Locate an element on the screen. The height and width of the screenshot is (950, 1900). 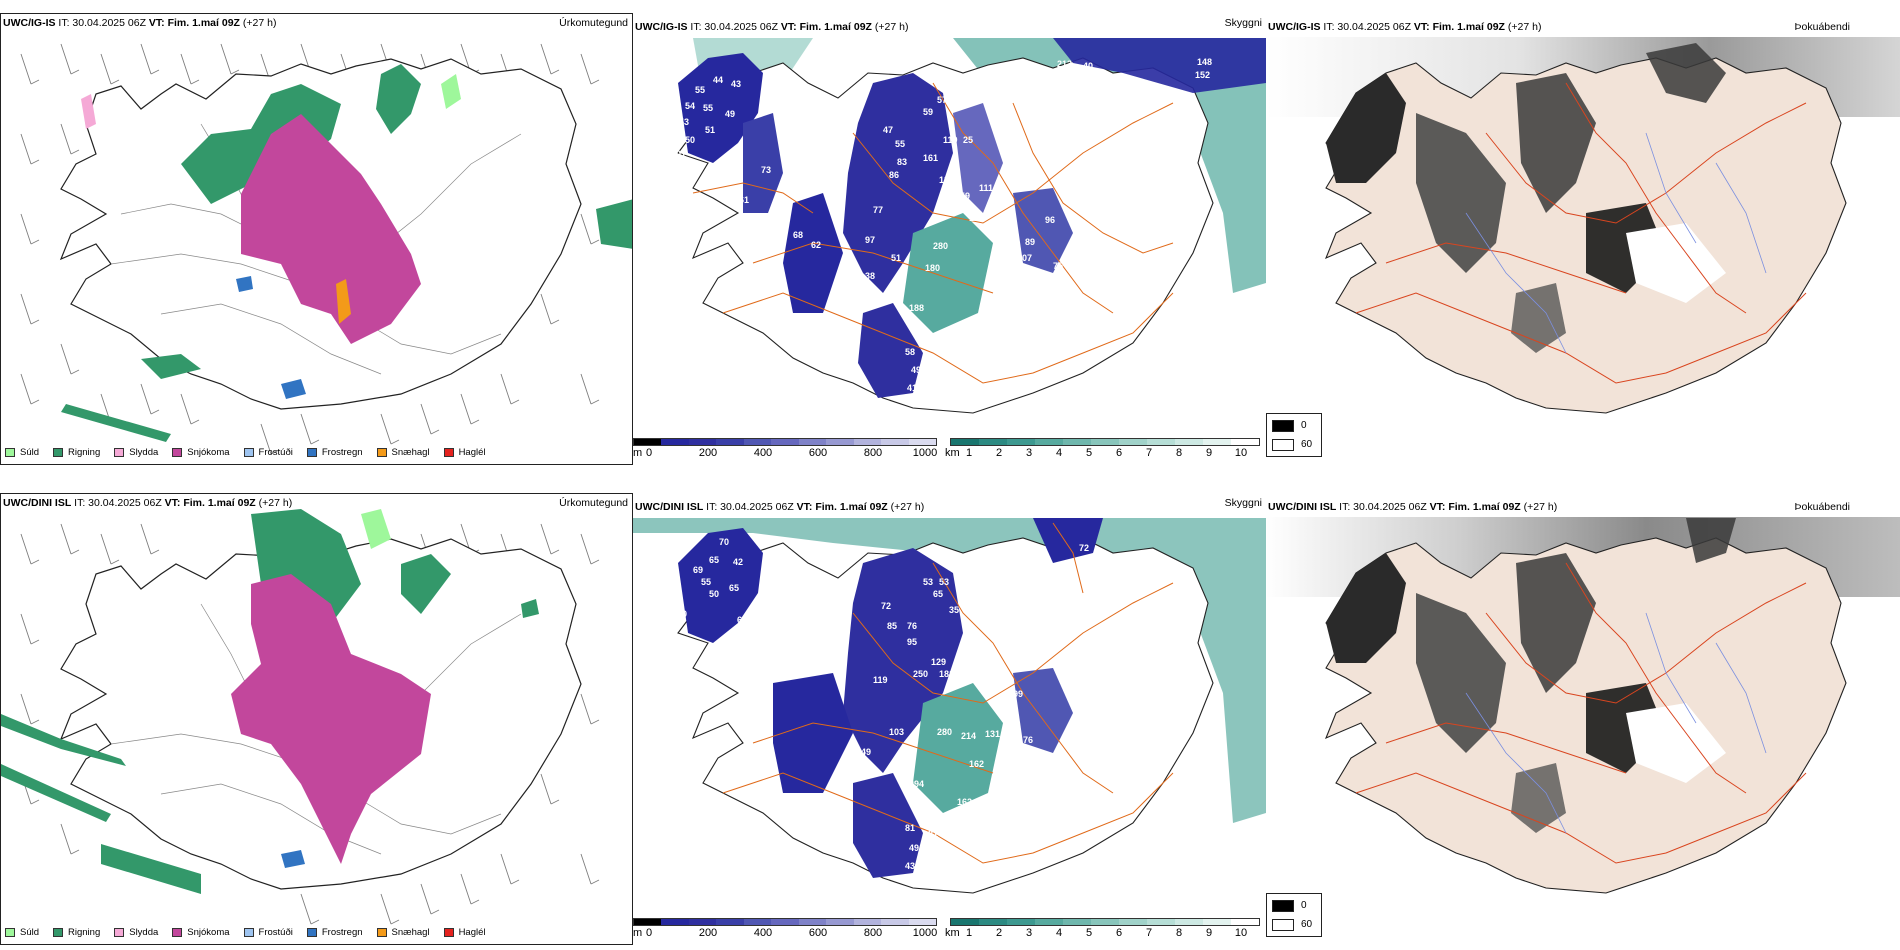
colorbar-tick: 600 is located at coordinates (818, 933).